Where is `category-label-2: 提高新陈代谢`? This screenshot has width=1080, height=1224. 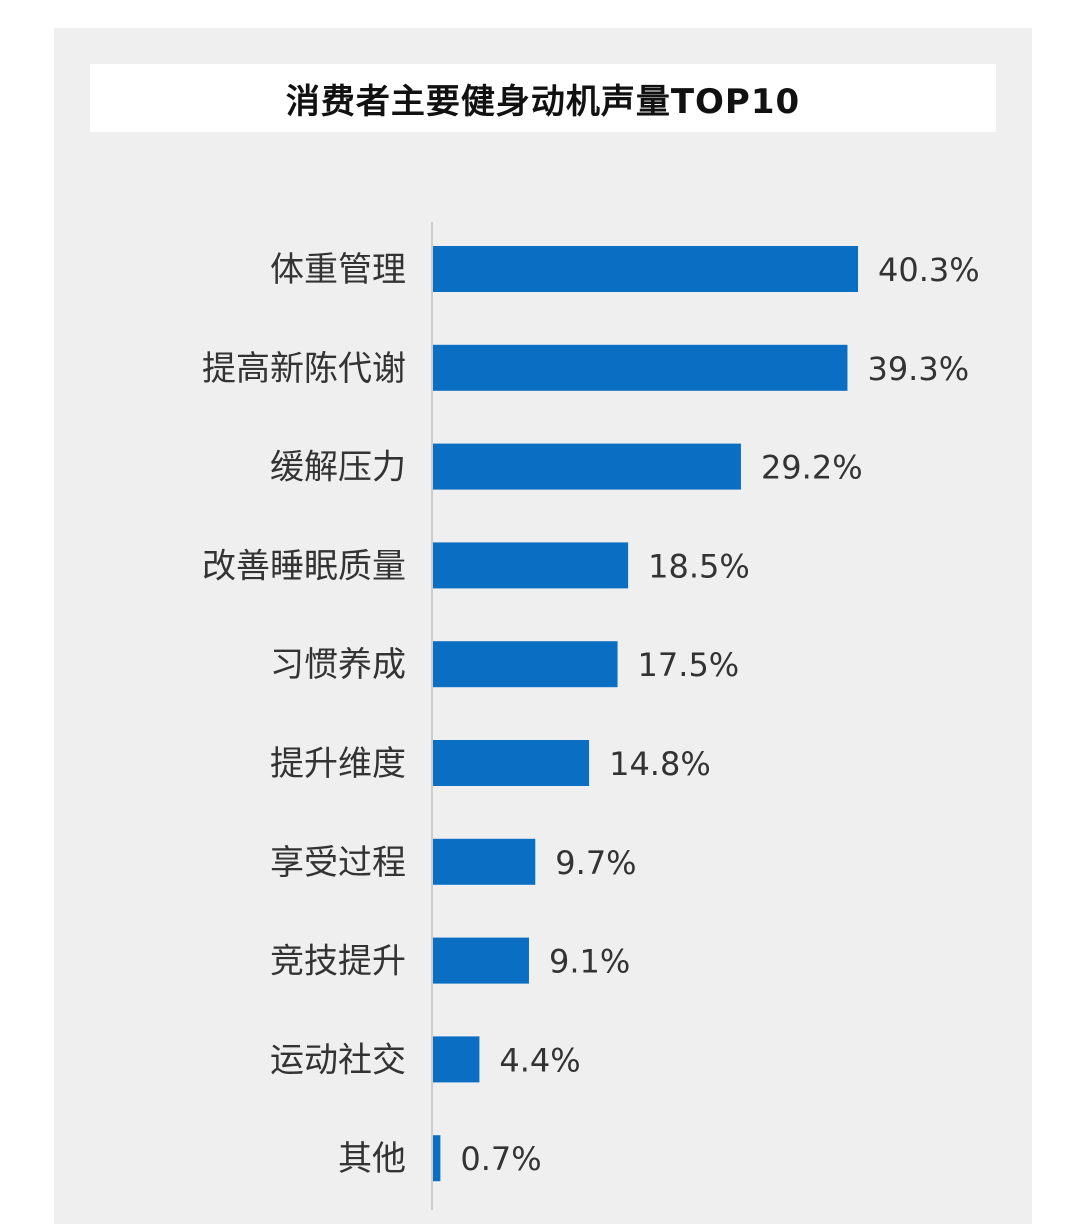
category-label-2: 提高新陈代谢 is located at coordinates (304, 369).